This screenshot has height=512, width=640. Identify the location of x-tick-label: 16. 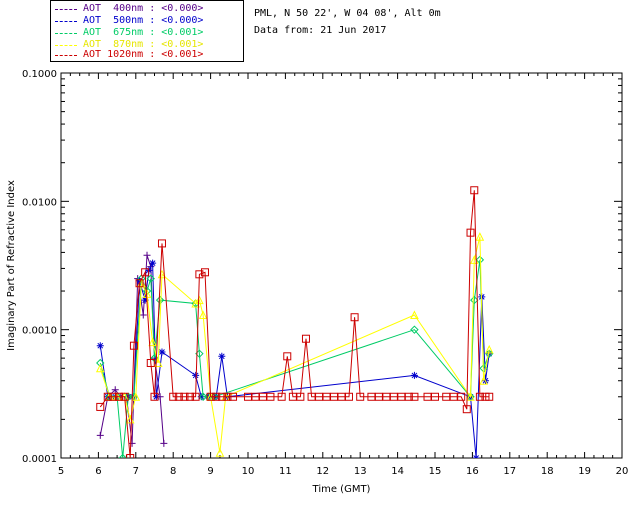
(472, 471).